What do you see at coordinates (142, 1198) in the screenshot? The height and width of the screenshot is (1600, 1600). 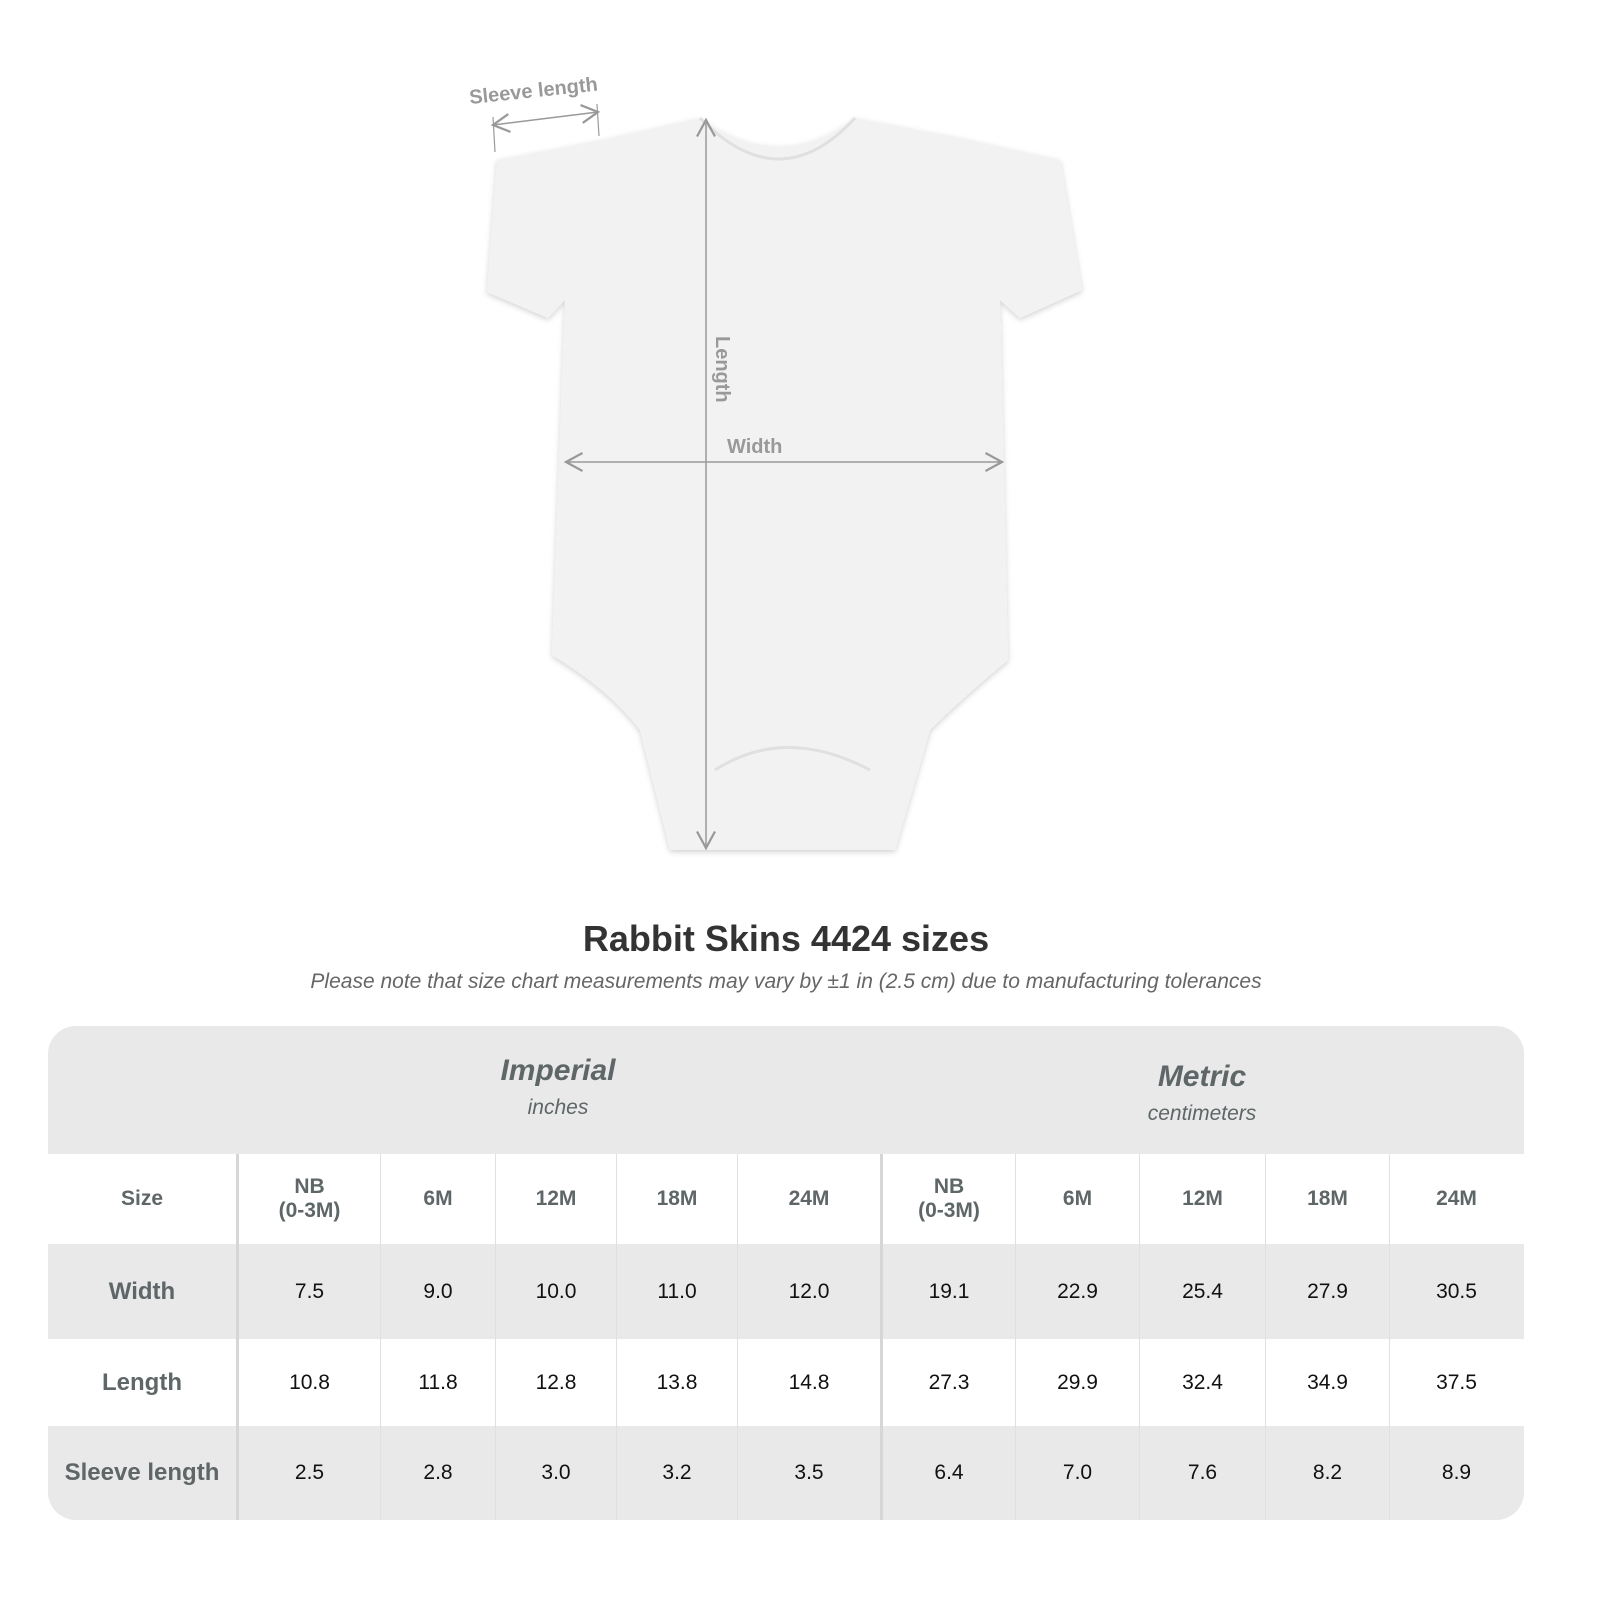 I see `size-column-header: Size` at bounding box center [142, 1198].